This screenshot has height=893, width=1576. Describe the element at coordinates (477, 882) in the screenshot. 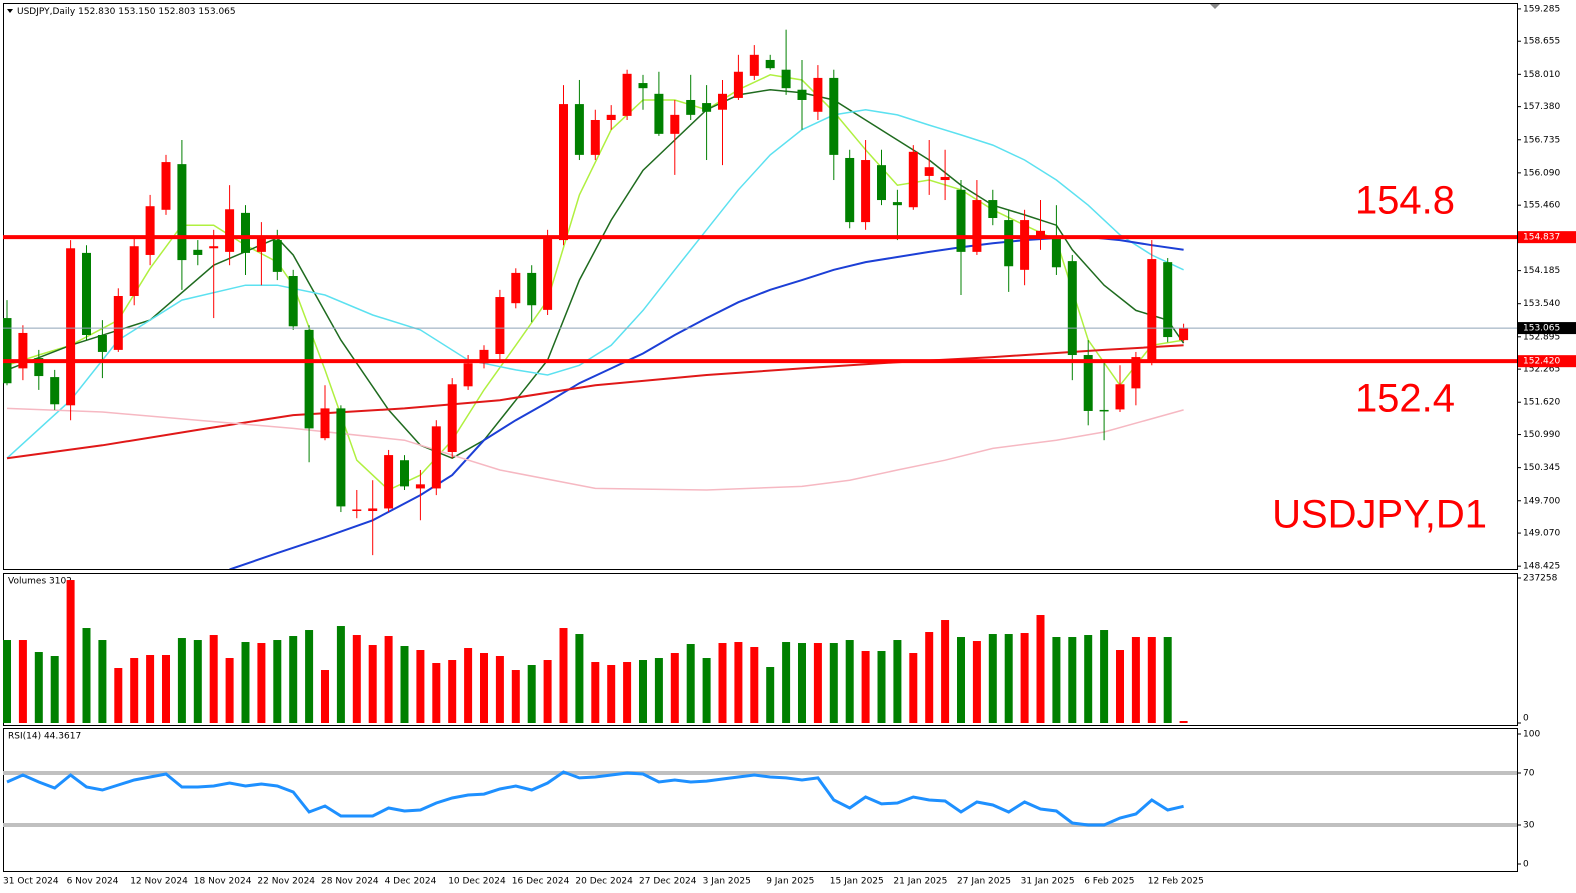

I see `x-tick-label: 10 Dec 2024` at that location.